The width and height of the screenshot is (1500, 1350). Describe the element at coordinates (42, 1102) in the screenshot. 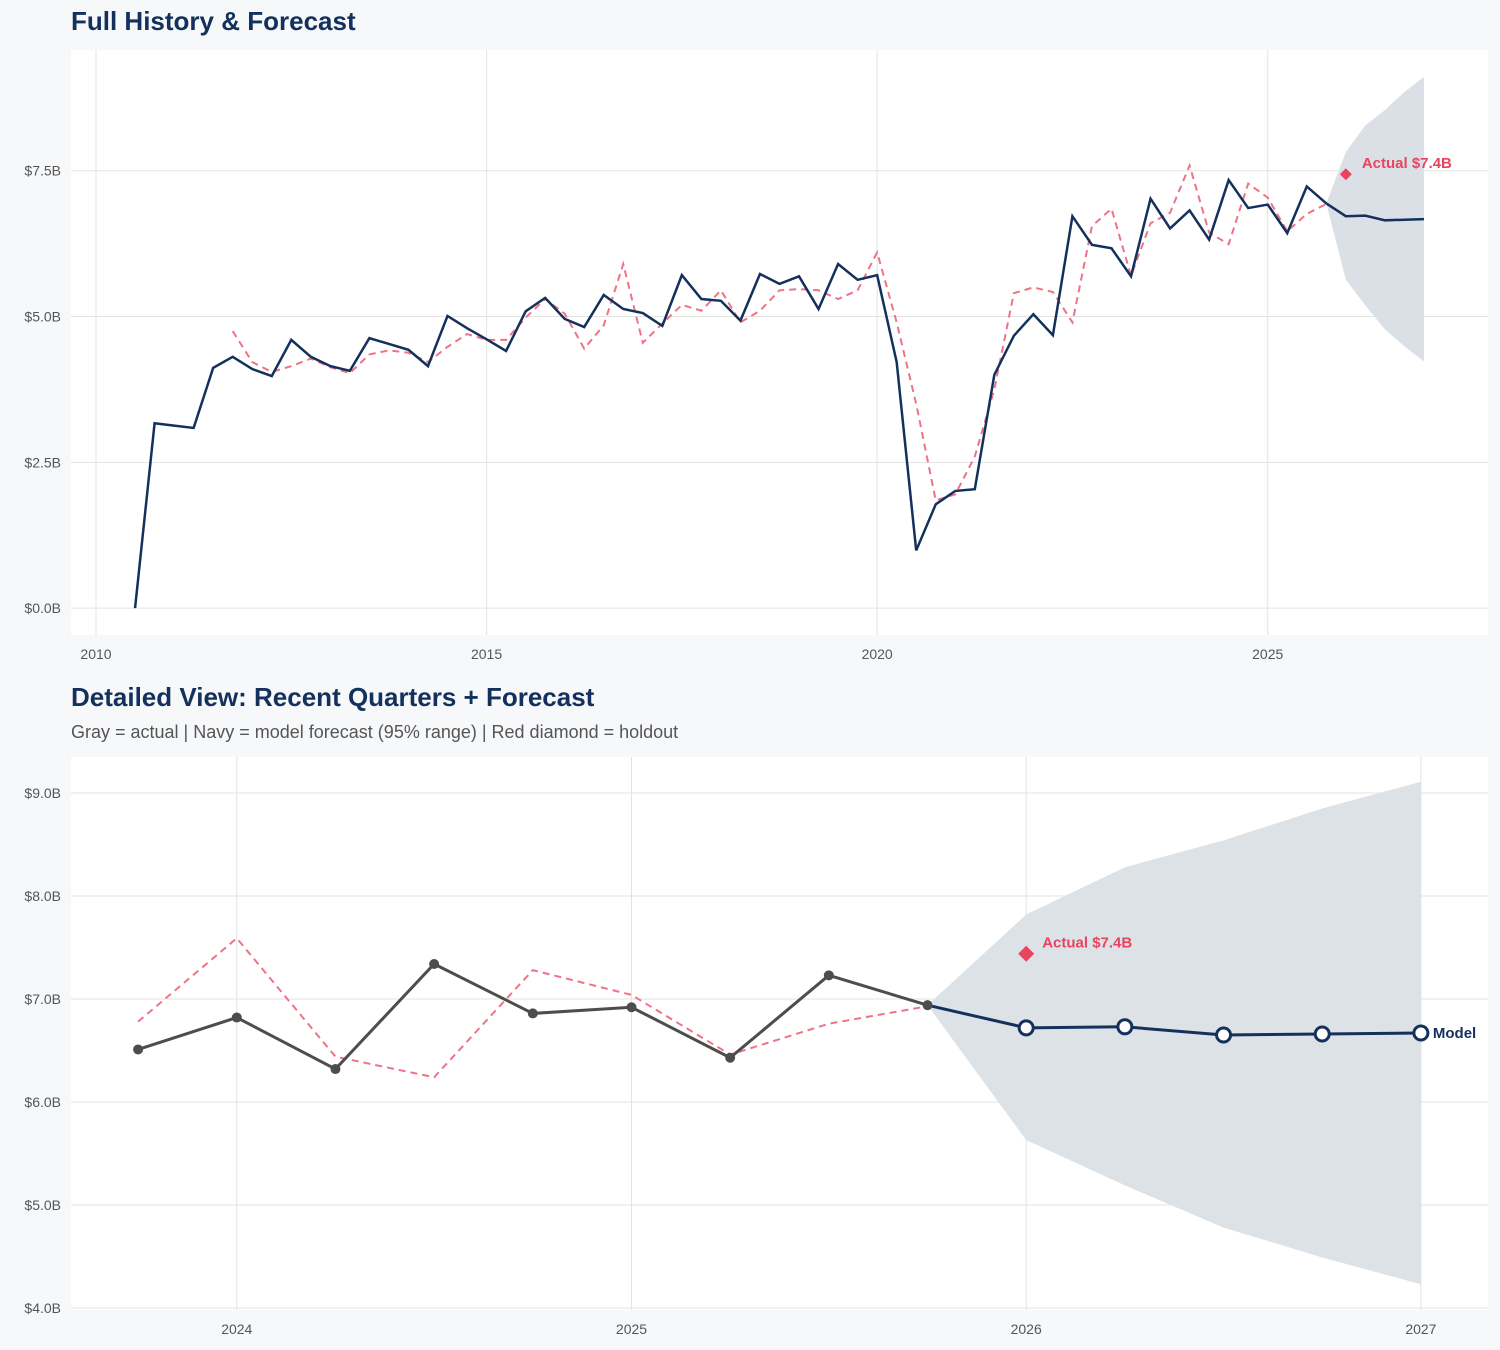

I see `y-tick-label: $6.0B` at that location.